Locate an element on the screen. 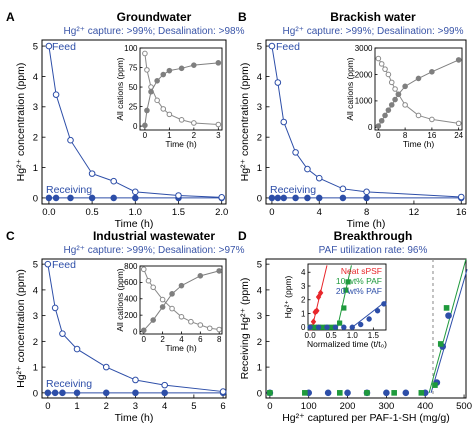  panel-c-inset-frame is located at coordinates (181, 300).